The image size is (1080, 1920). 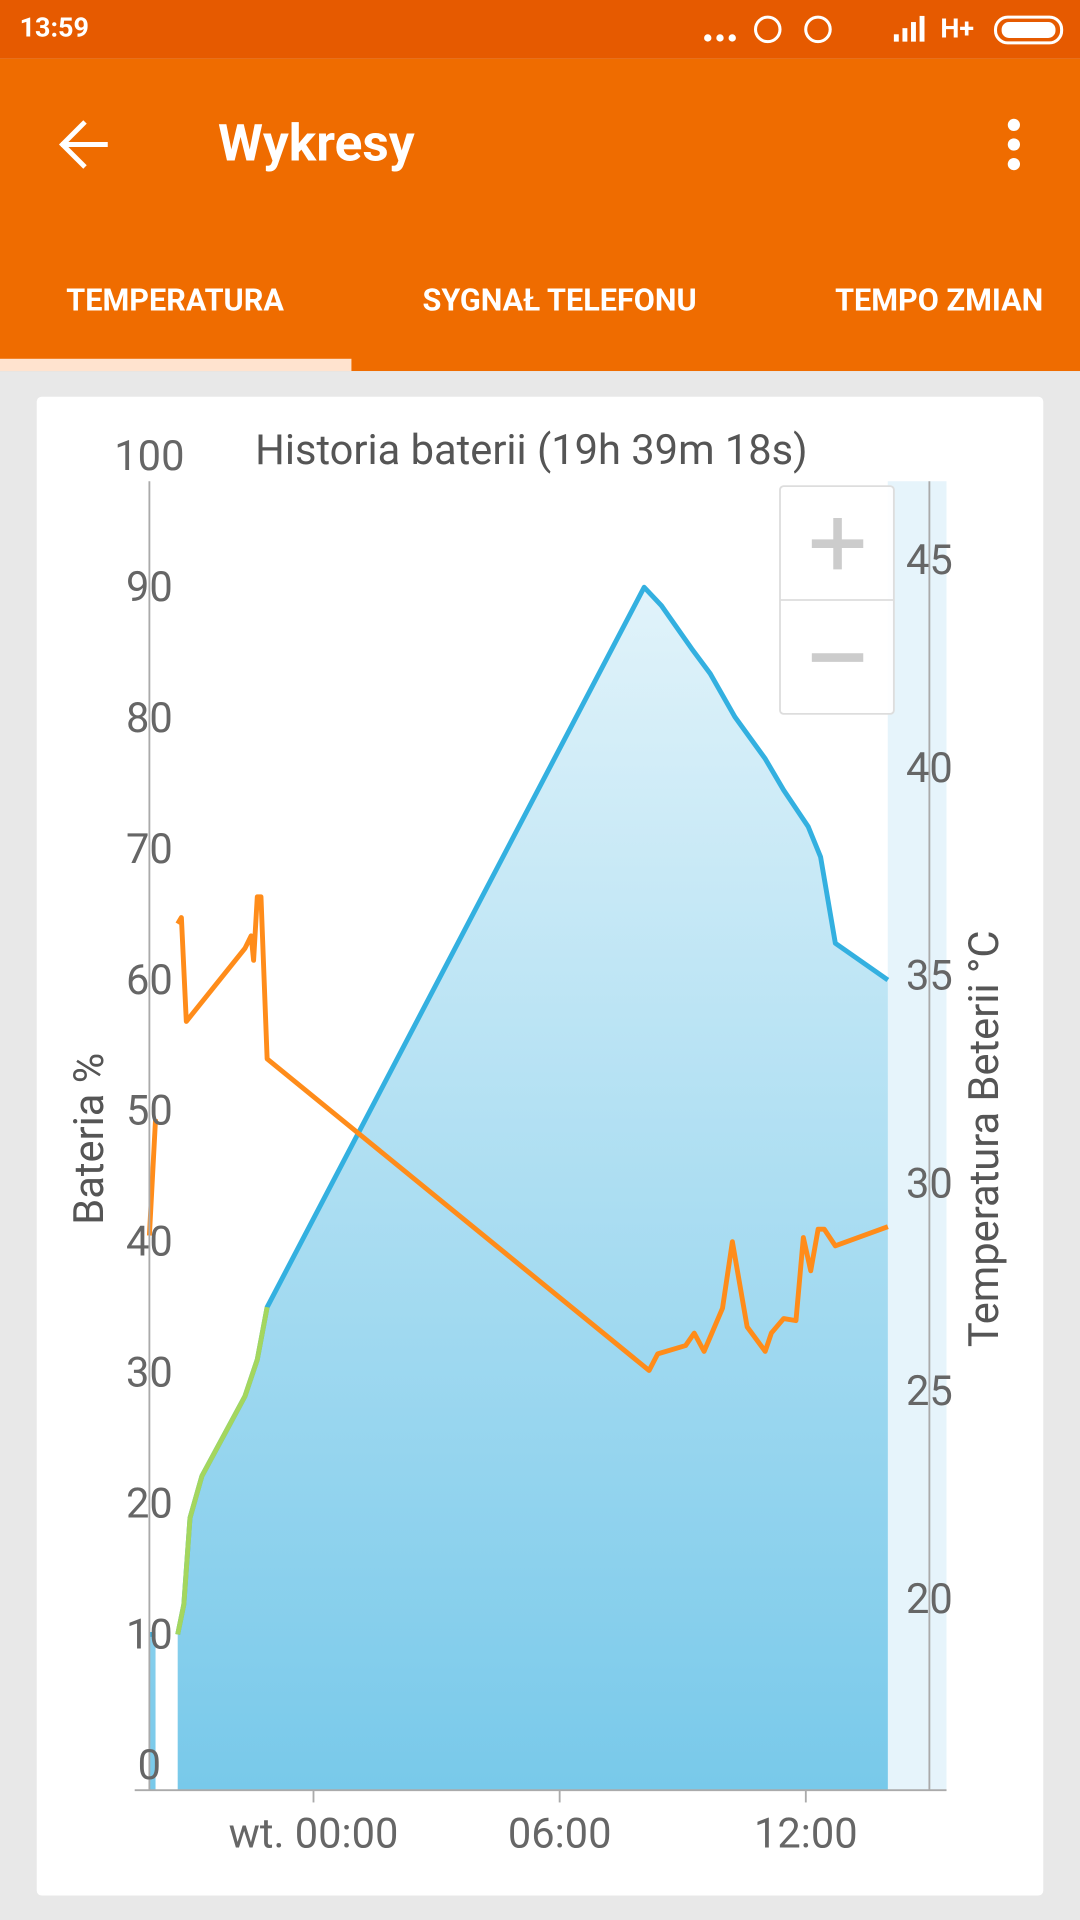 I want to click on back-button, so click(x=83, y=144).